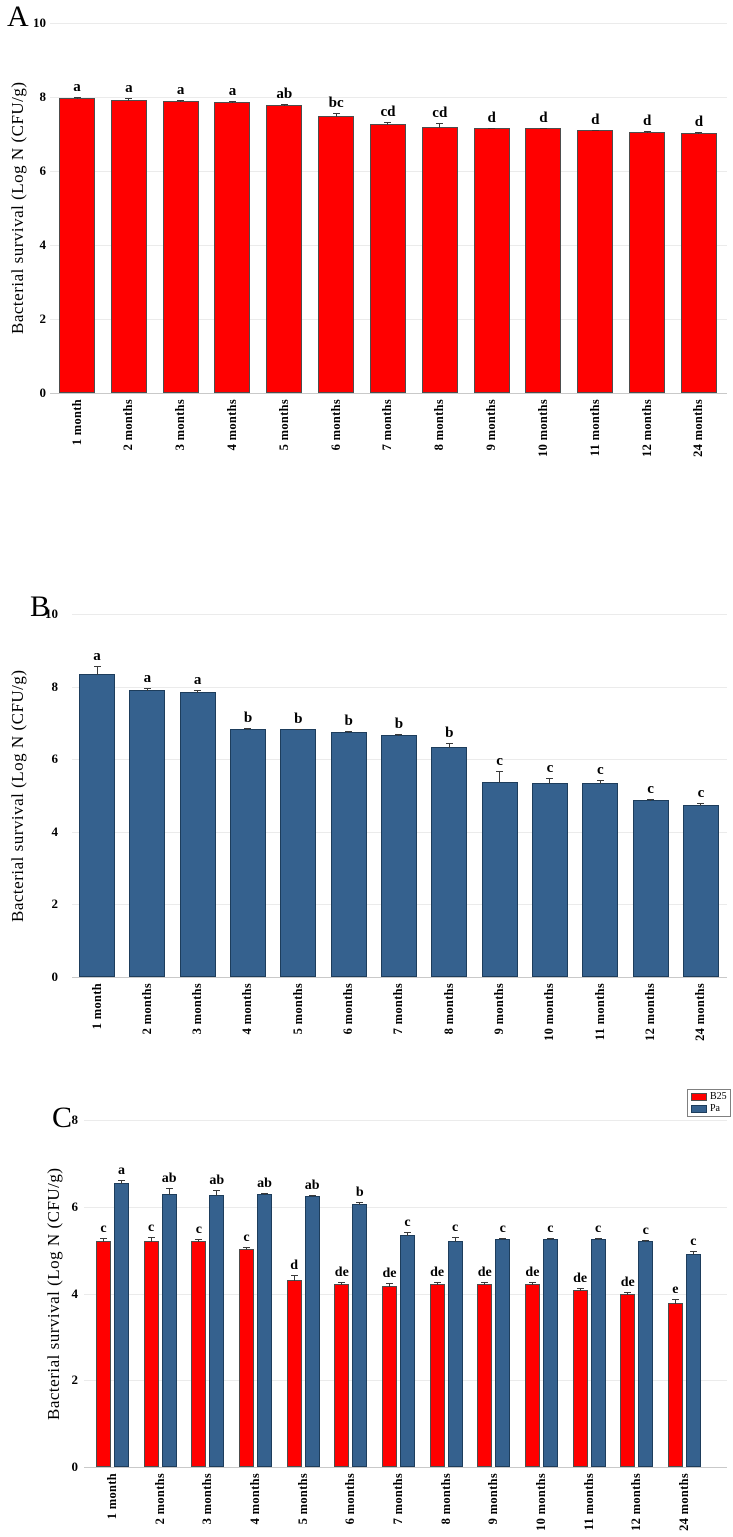 This screenshot has height=1537, width=733. Describe the element at coordinates (540, 1502) in the screenshot. I see `x-tick-label: 10 months` at that location.